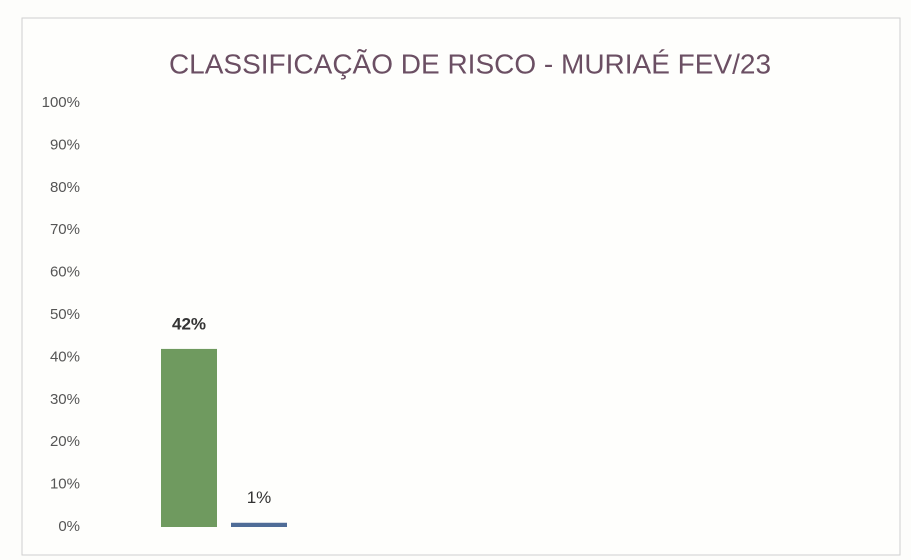 This screenshot has width=911, height=560. What do you see at coordinates (65, 187) in the screenshot?
I see `y-tick-label: 80%` at bounding box center [65, 187].